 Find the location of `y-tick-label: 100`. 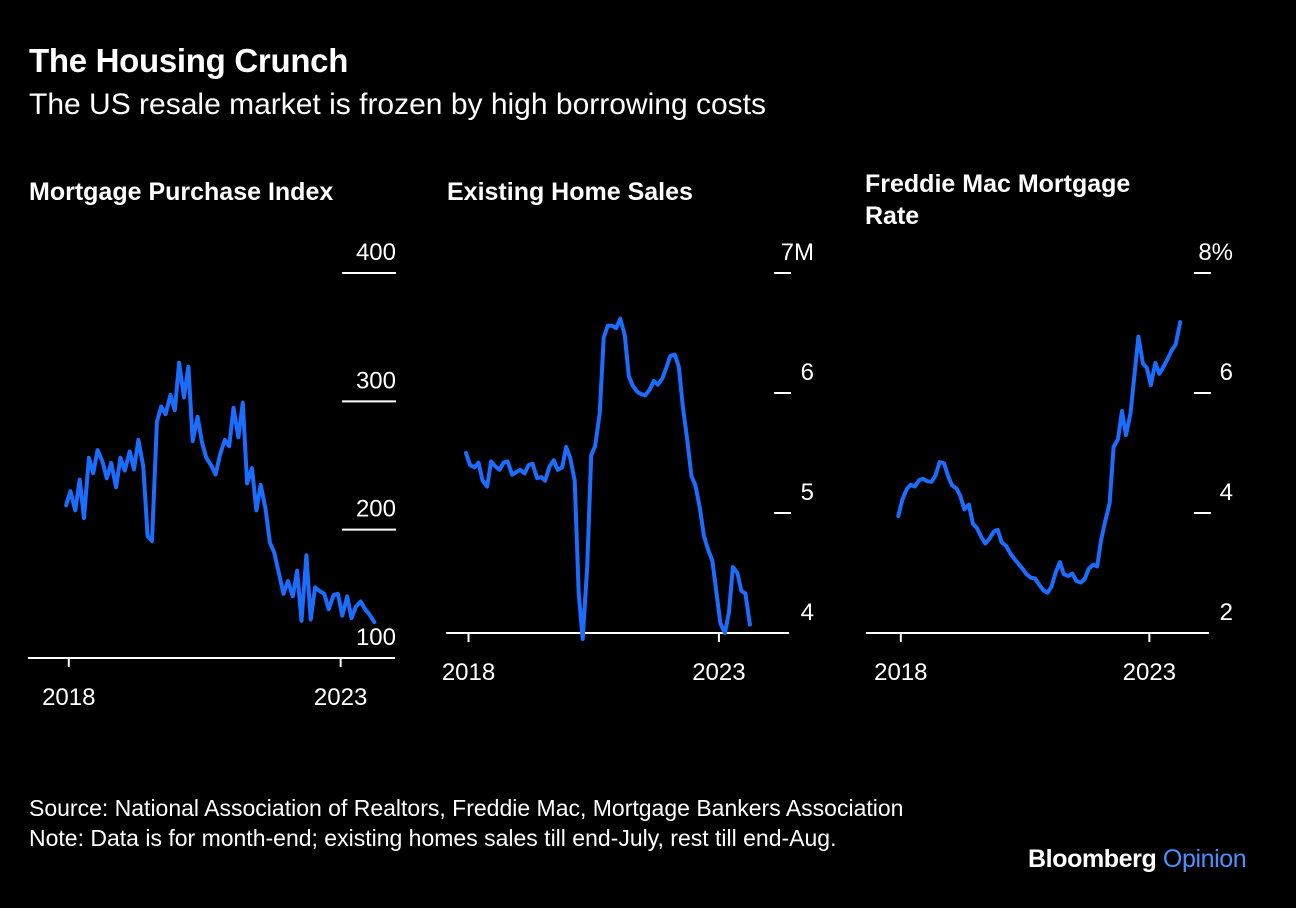

y-tick-label: 100 is located at coordinates (376, 637).